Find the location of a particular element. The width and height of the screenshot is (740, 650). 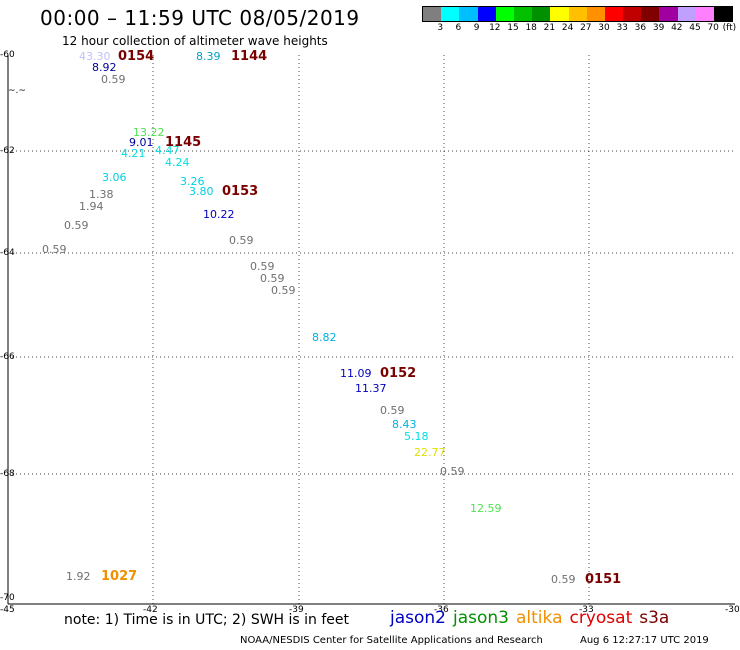

wave-height-value: 10.22 is located at coordinates (219, 214).